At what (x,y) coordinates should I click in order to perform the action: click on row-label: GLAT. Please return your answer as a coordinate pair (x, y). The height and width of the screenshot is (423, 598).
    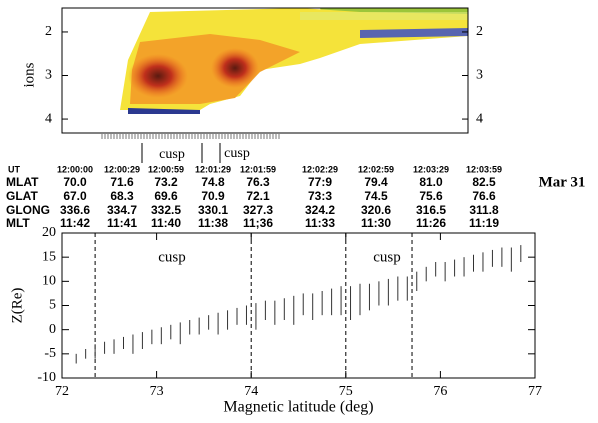
    Looking at the image, I should click on (22, 196).